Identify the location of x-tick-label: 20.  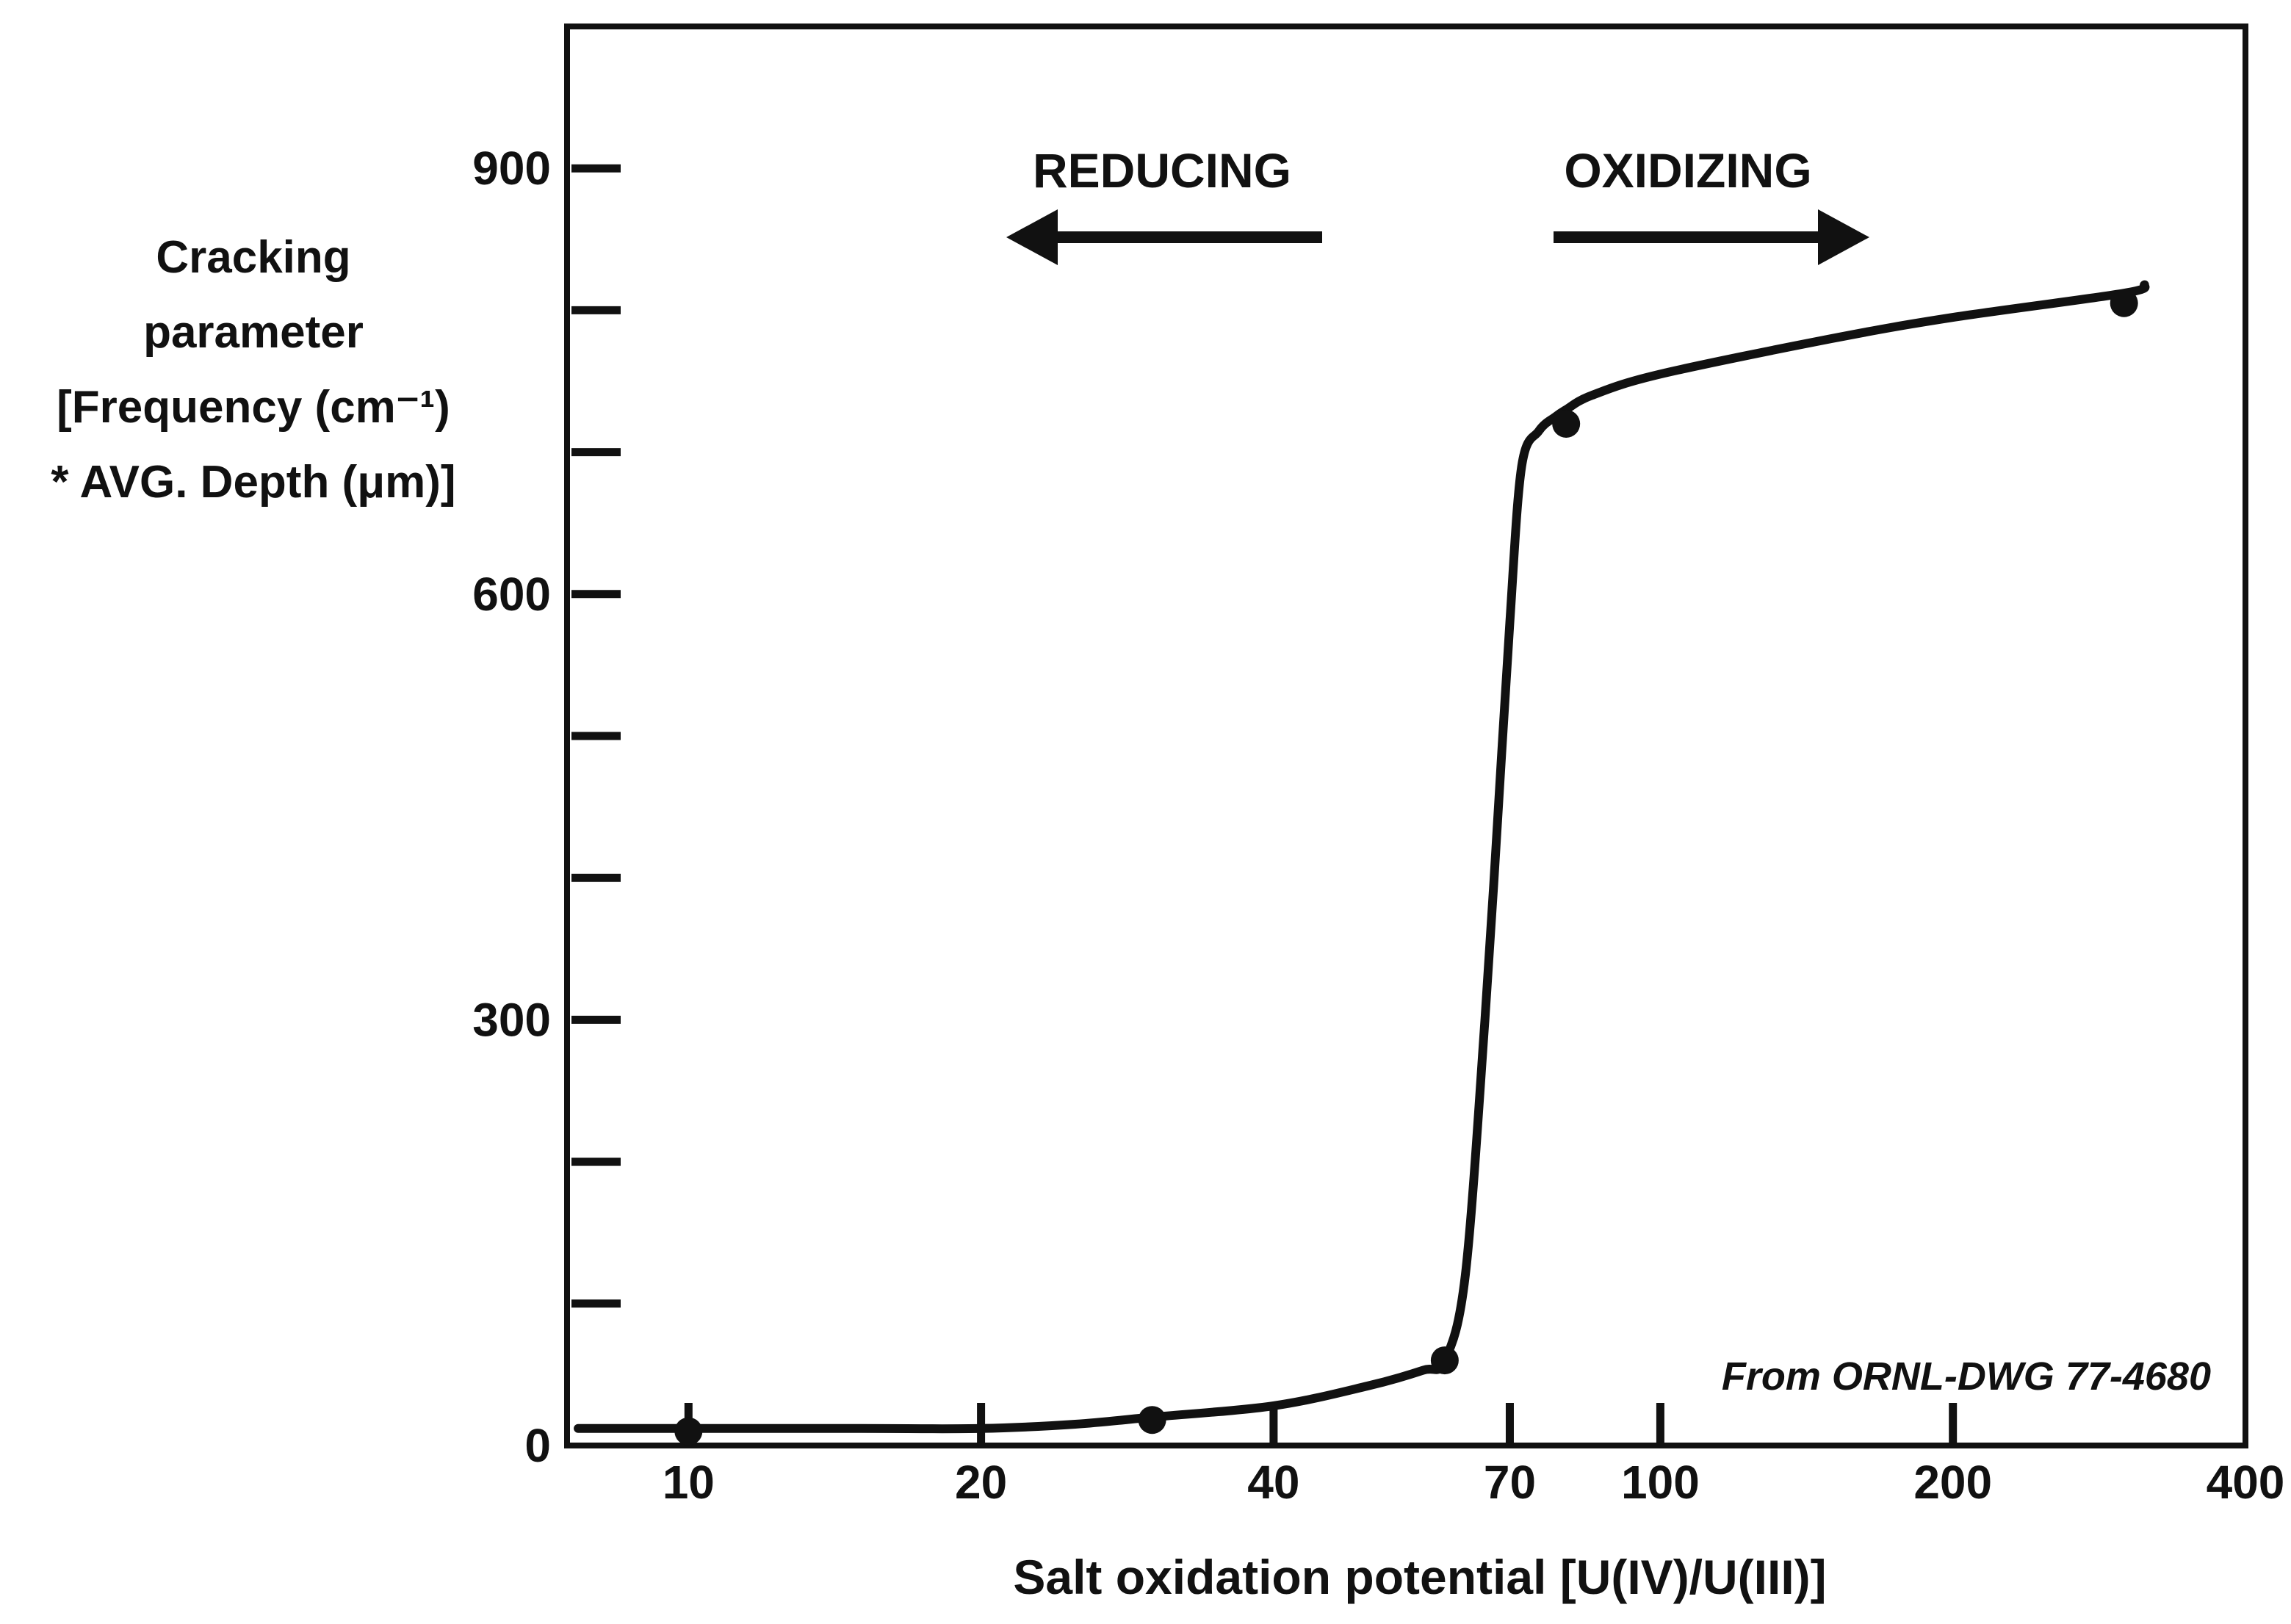
(981, 1482).